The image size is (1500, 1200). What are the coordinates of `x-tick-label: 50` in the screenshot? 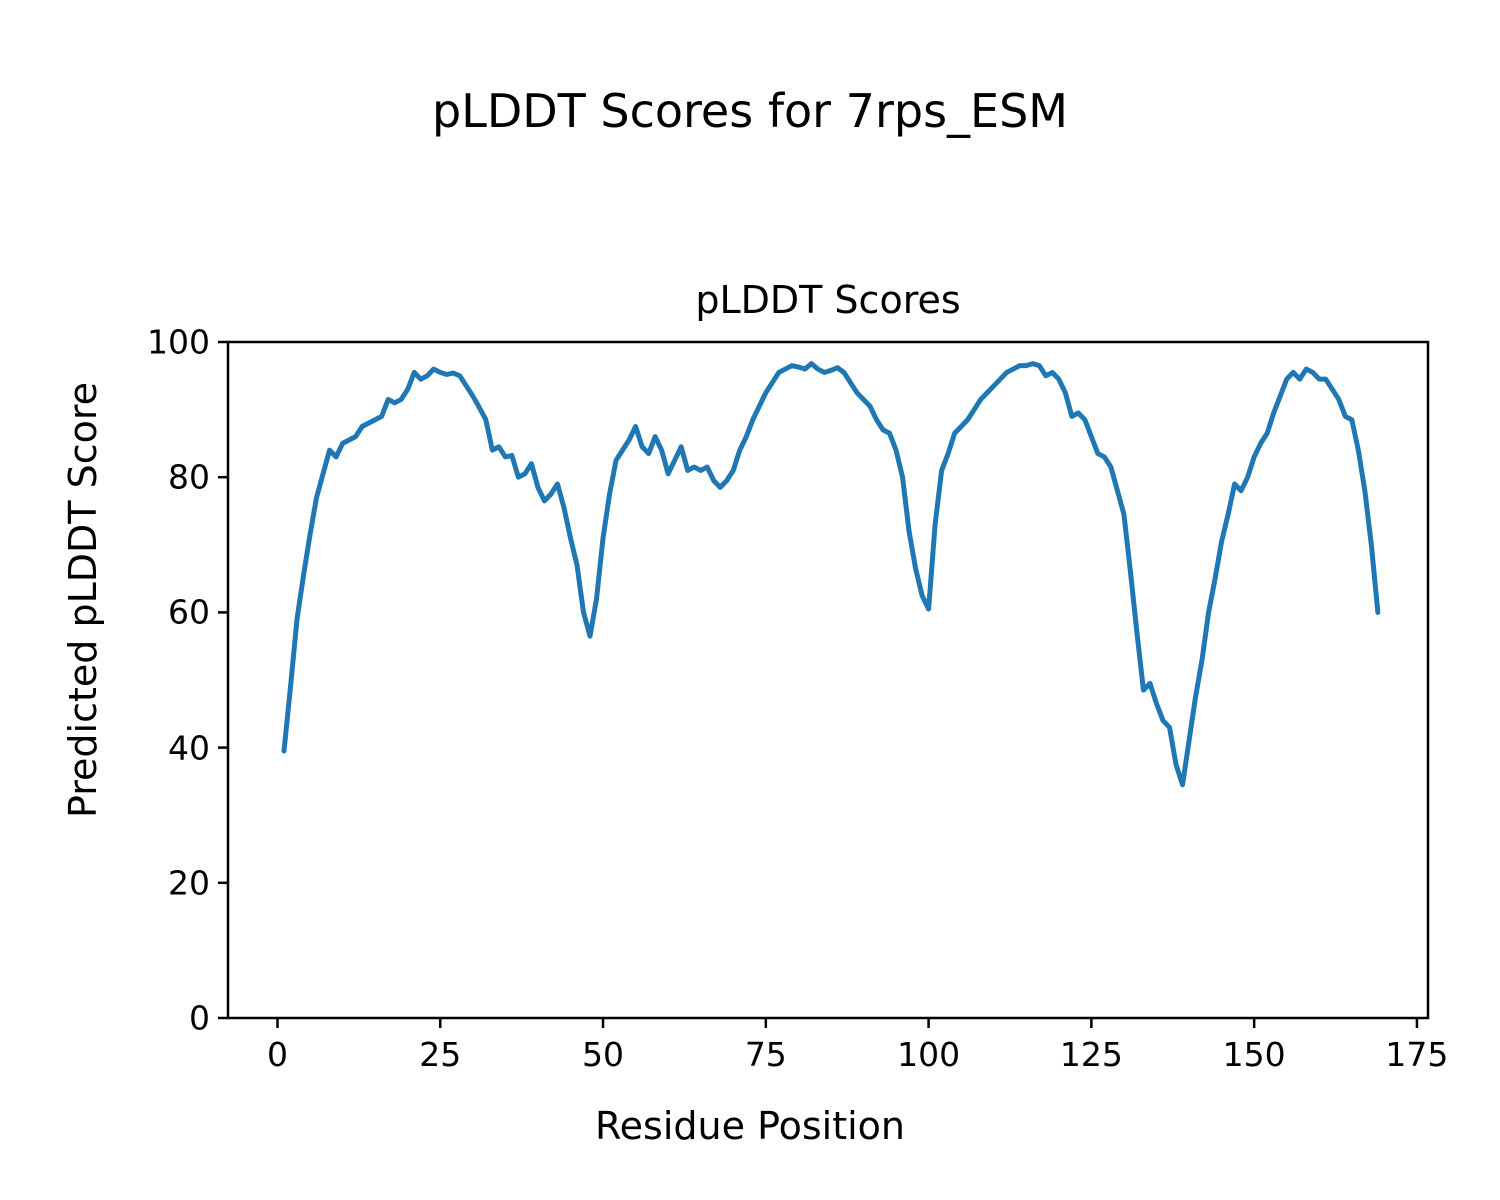 It's located at (603, 1054).